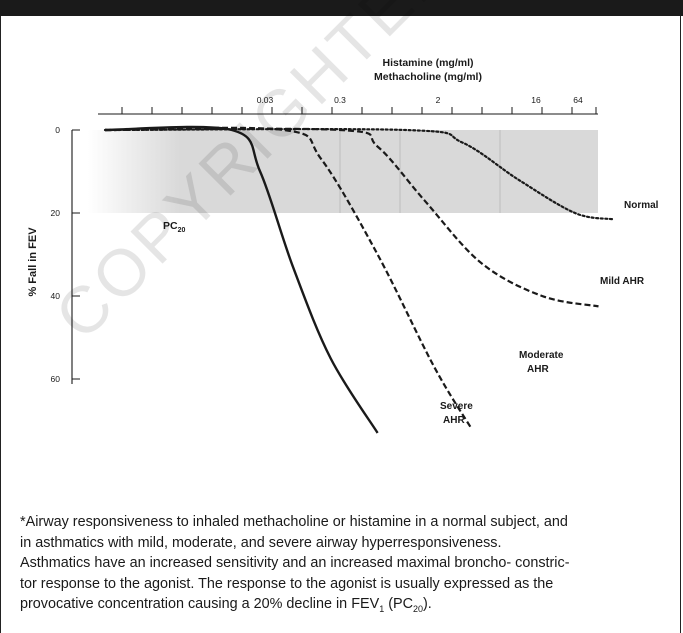 The image size is (683, 633). Describe the element at coordinates (427, 63) in the screenshot. I see `x-axis-label-histamine: Histamine (mg/ml)` at that location.